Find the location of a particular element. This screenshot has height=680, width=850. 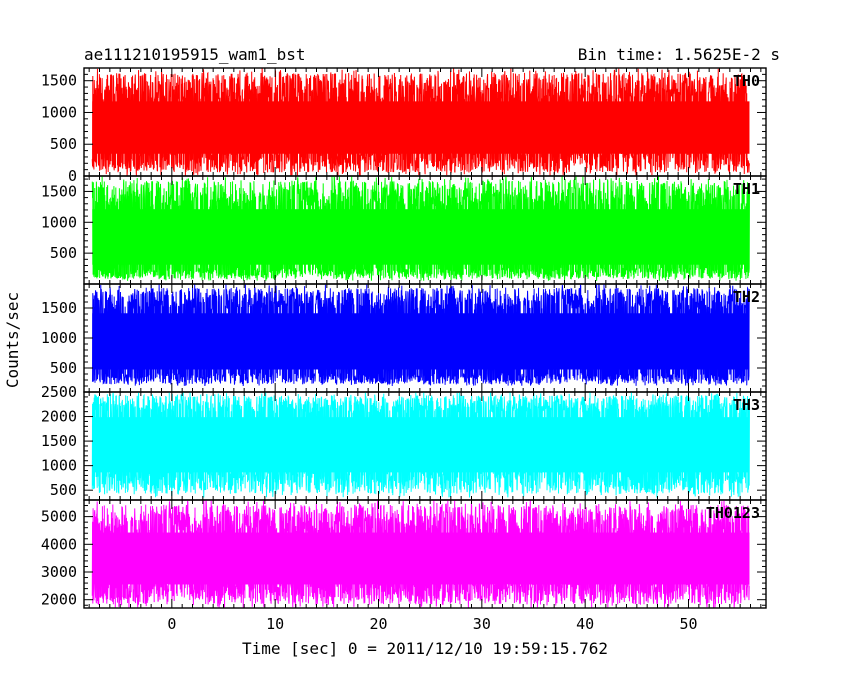

y-axis-label: Counts/sec is located at coordinates (12, 340).